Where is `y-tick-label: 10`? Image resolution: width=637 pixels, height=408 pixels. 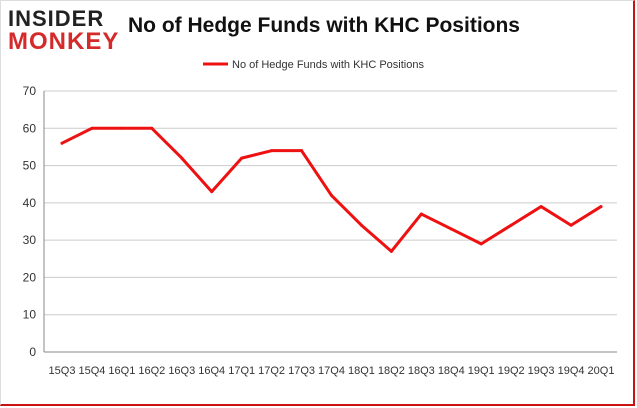 y-tick-label: 10 is located at coordinates (30, 315).